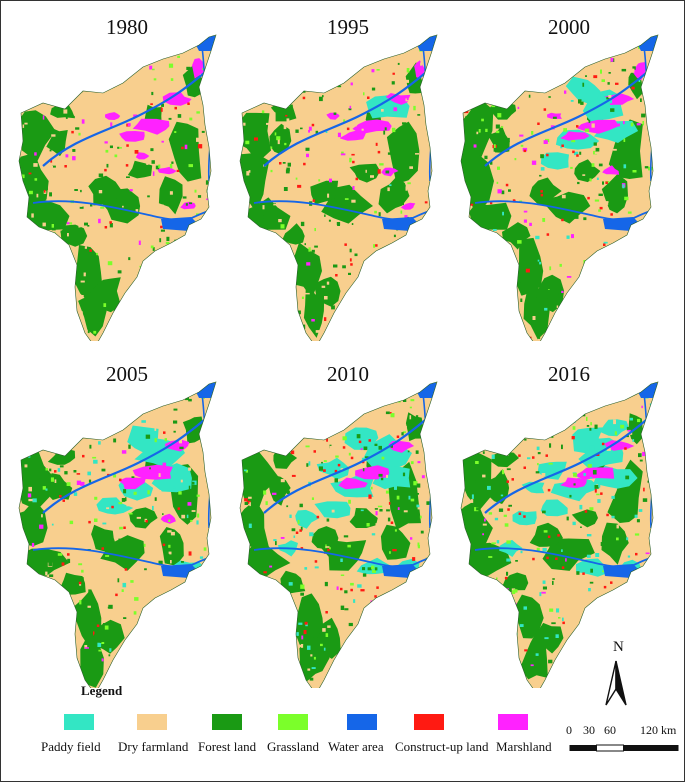  I want to click on legend-label-marshland: Marshland, so click(524, 746).